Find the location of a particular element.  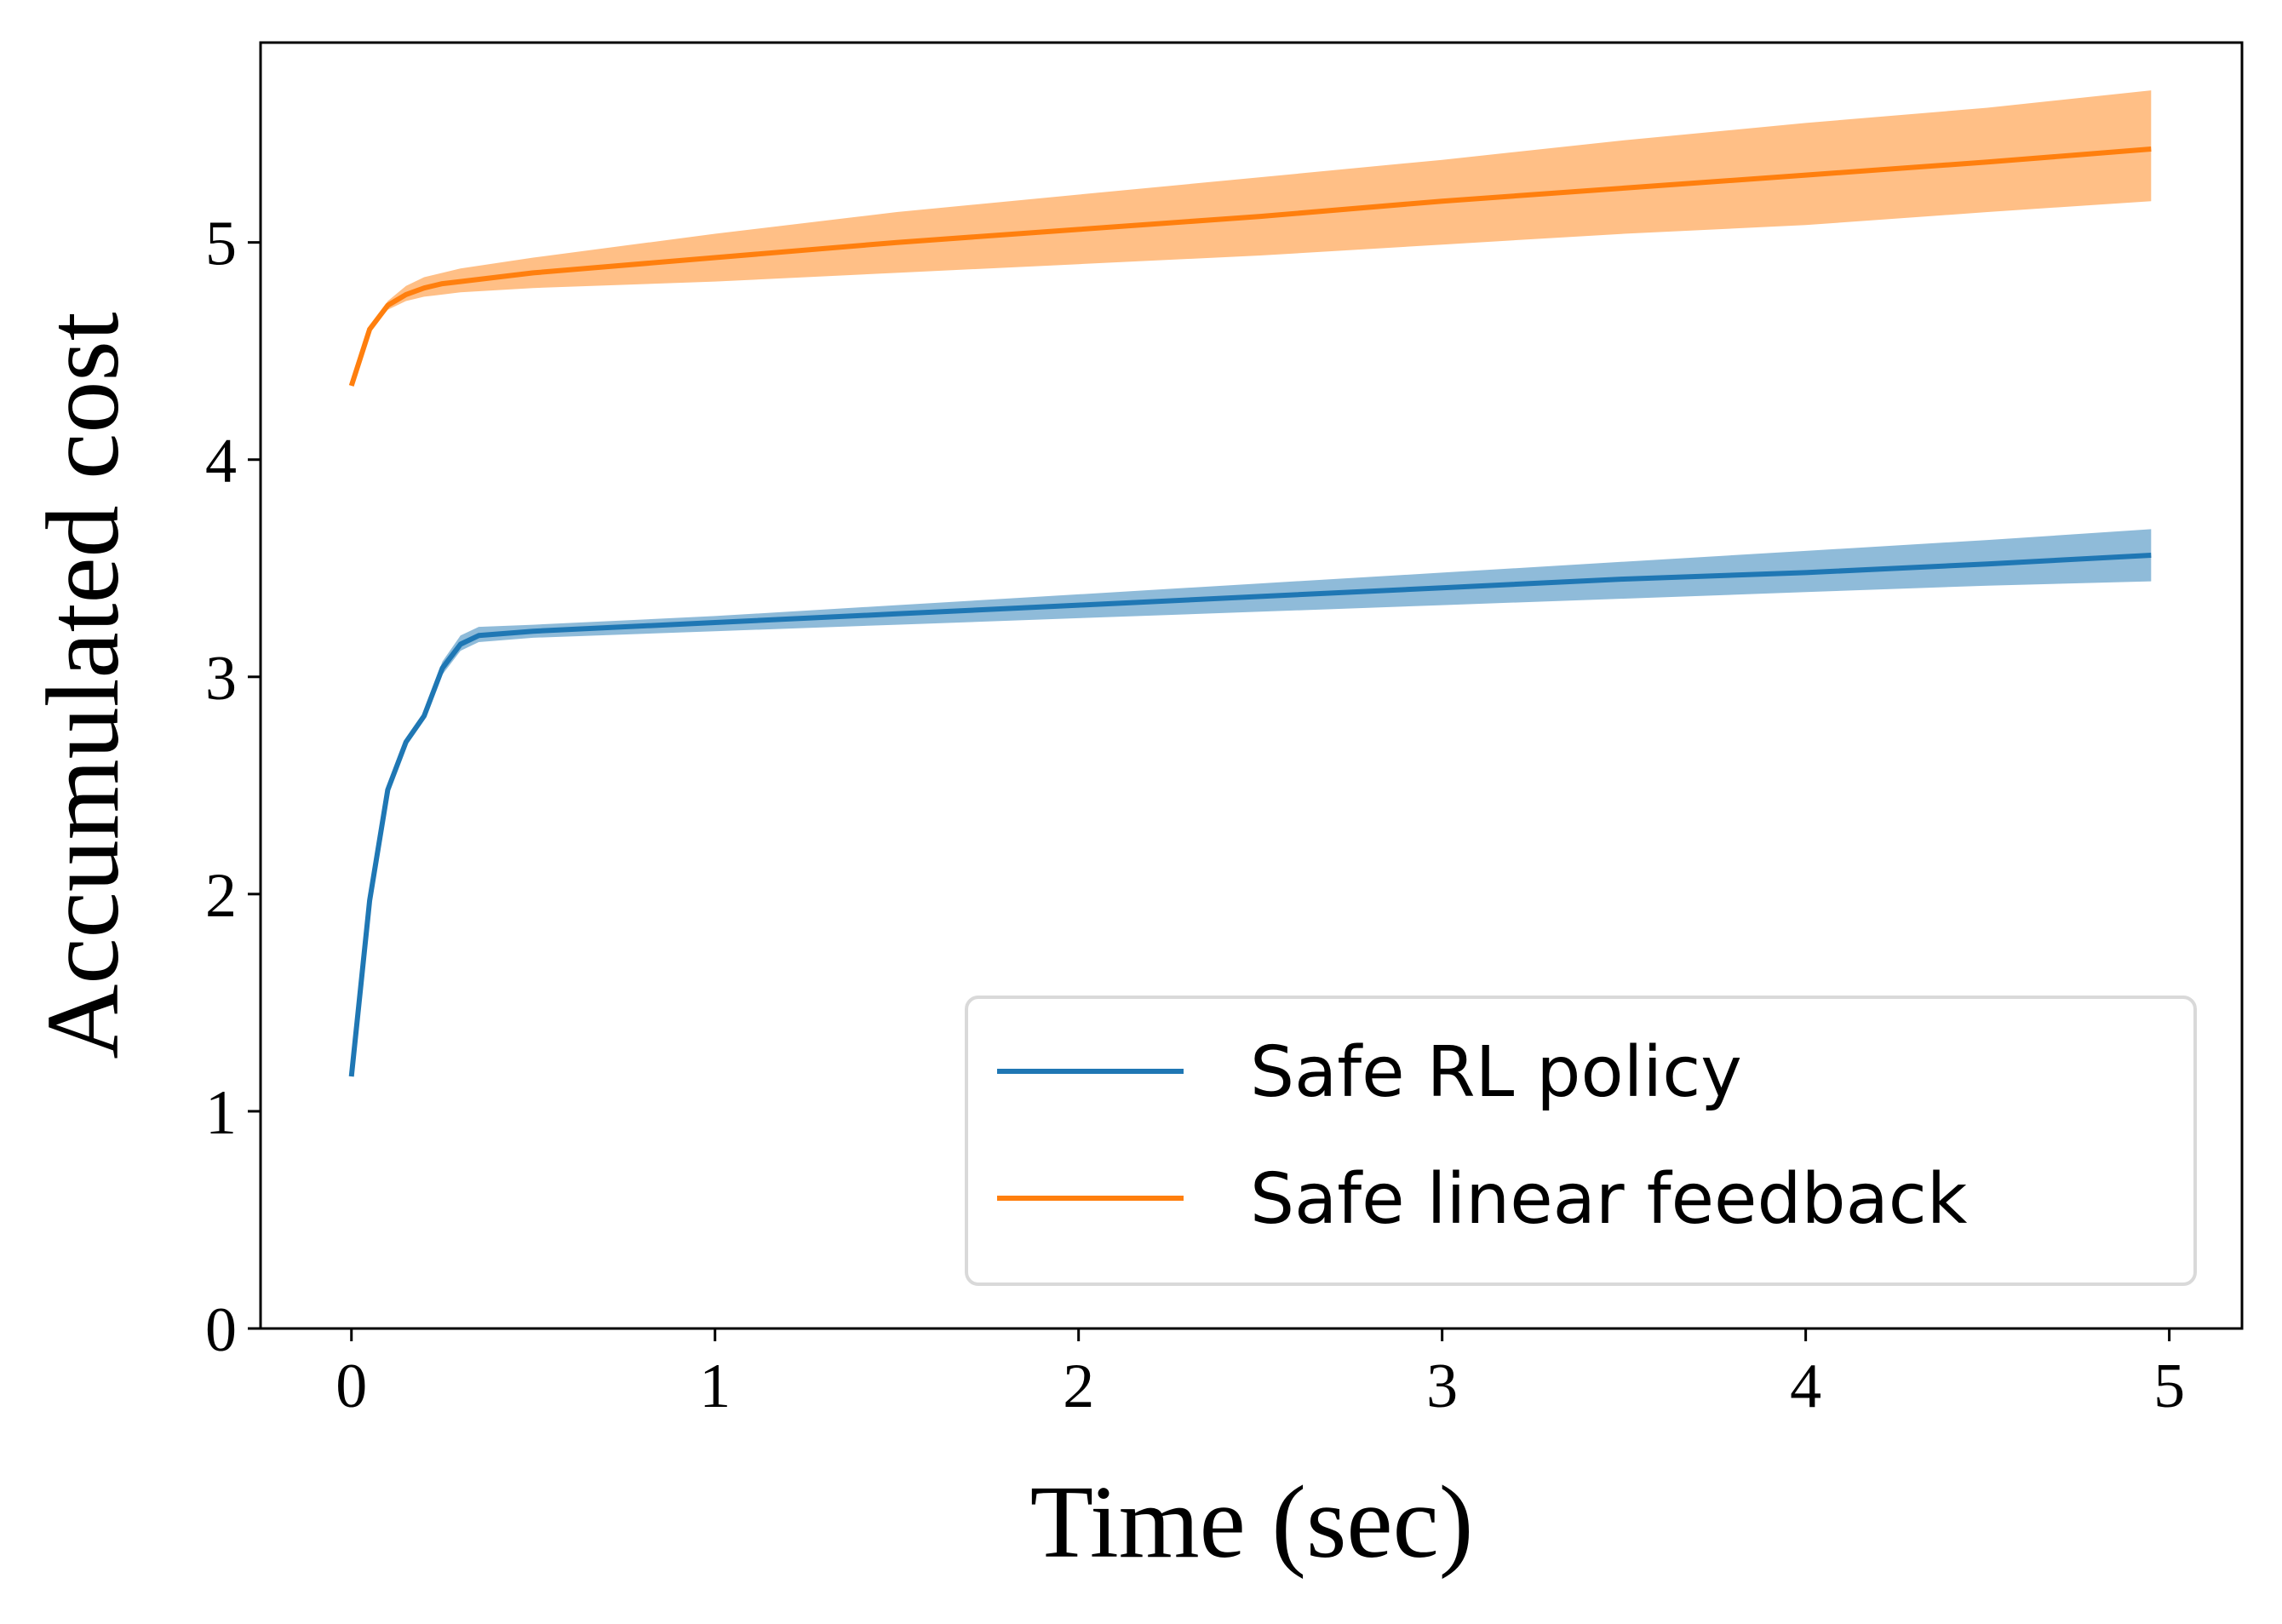

legend-label-safe-linear-feedback: Safe linear feedback is located at coordinates (1609, 1199).